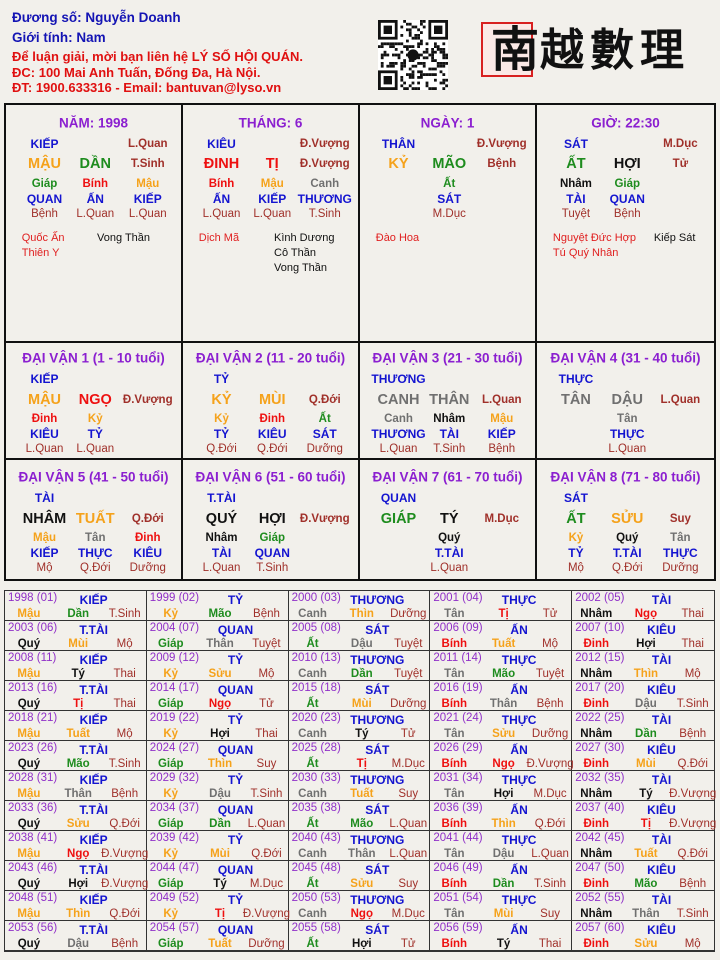  I want to click on logo-seal-char: 南, so click(515, 50).